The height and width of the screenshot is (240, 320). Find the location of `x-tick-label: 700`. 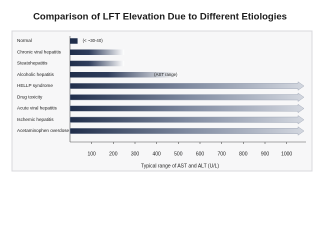

x-tick-label: 700 is located at coordinates (221, 154).